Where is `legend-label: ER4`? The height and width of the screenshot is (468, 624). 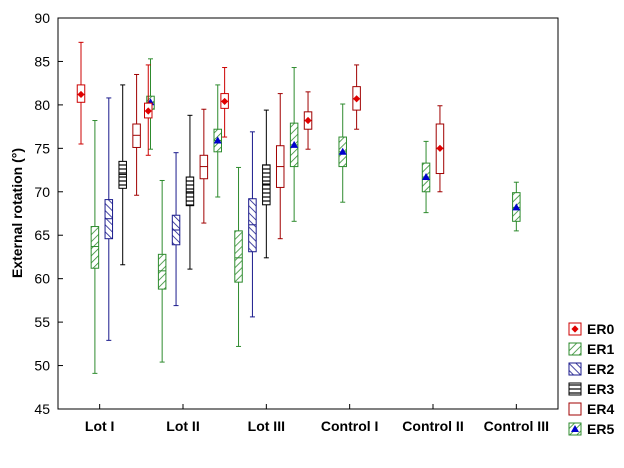 legend-label: ER4 is located at coordinates (600, 409).